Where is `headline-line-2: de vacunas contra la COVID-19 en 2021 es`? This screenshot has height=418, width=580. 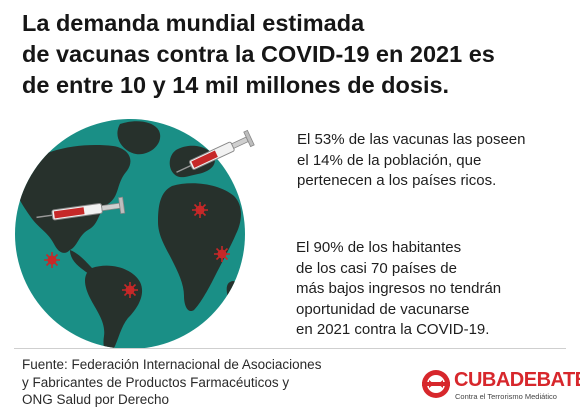 headline-line-2: de vacunas contra la COVID-19 en 2021 es is located at coordinates (258, 54).